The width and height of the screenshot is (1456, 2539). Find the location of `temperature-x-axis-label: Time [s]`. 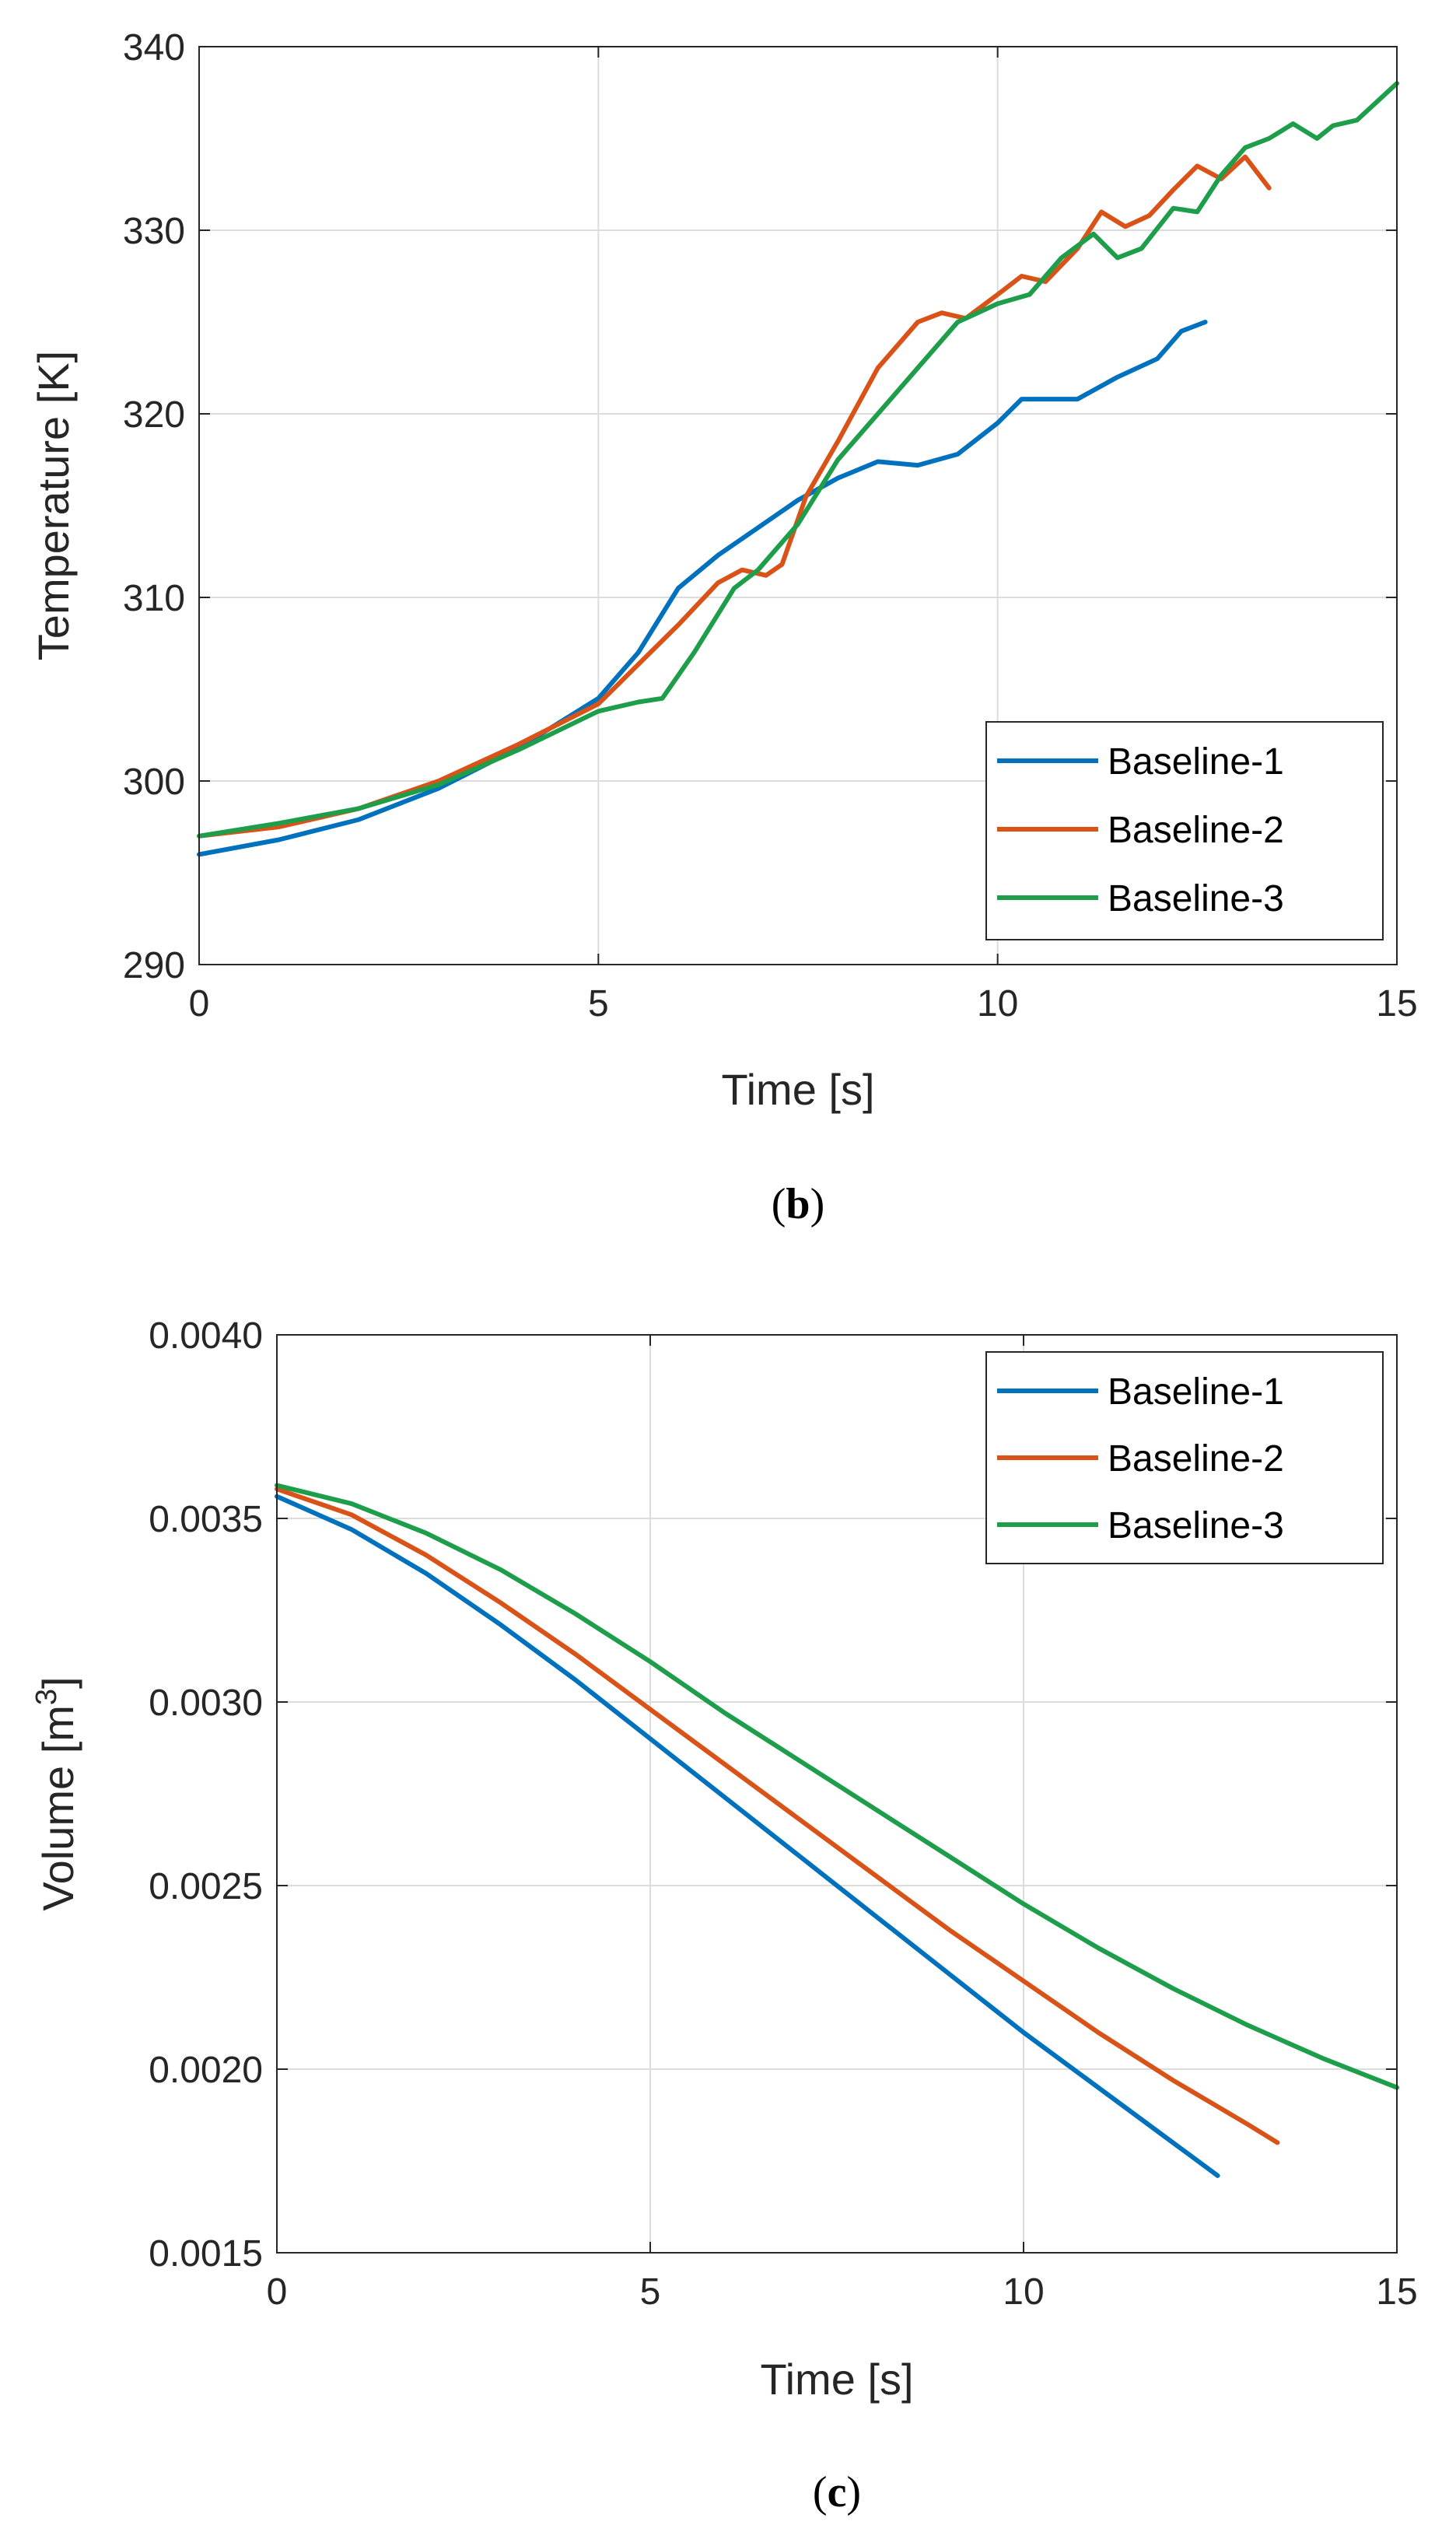

temperature-x-axis-label: Time [s] is located at coordinates (797, 1089).